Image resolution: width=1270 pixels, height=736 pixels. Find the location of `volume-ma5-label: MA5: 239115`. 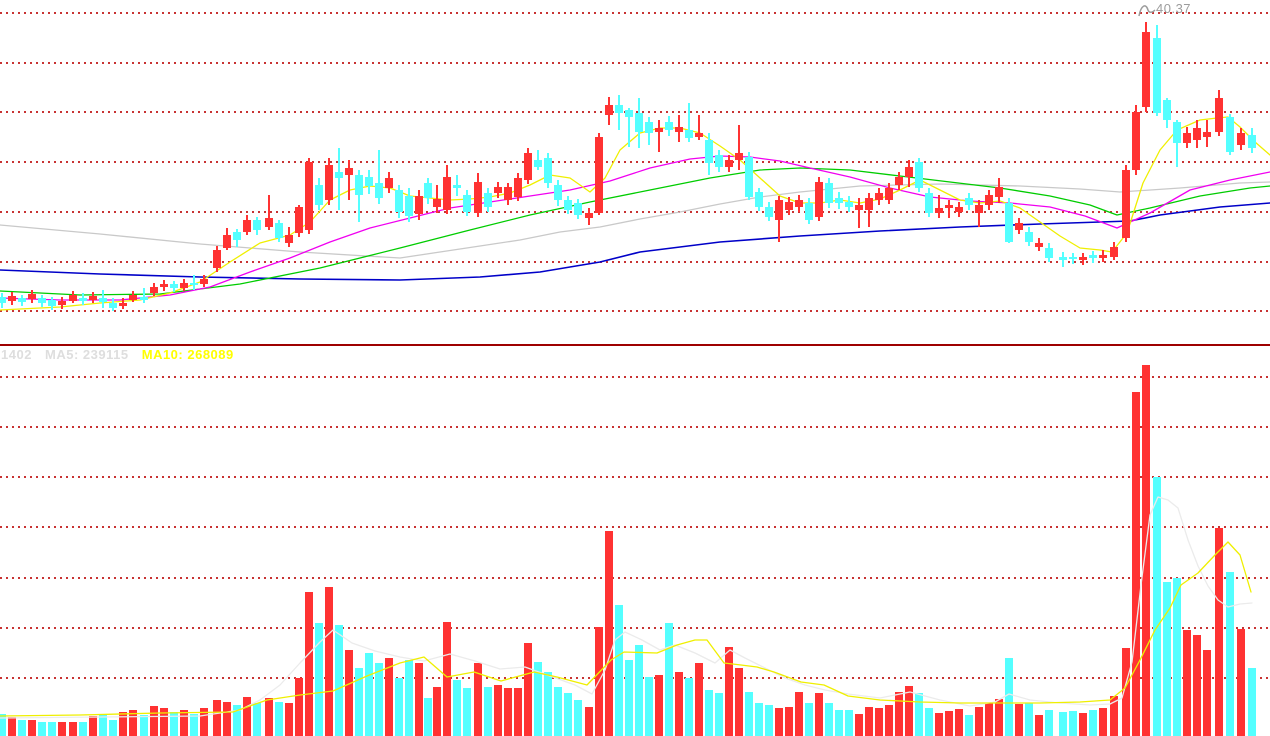

volume-ma5-label: MA5: 239115 is located at coordinates (87, 354).